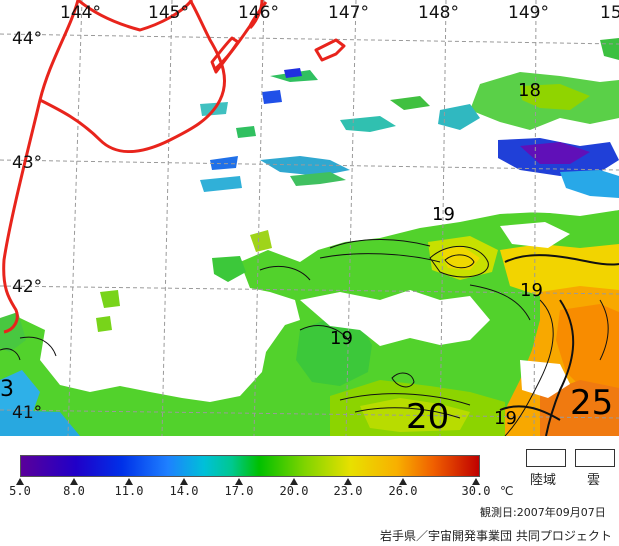  I want to click on lon-label-149: 149°, so click(528, 13).